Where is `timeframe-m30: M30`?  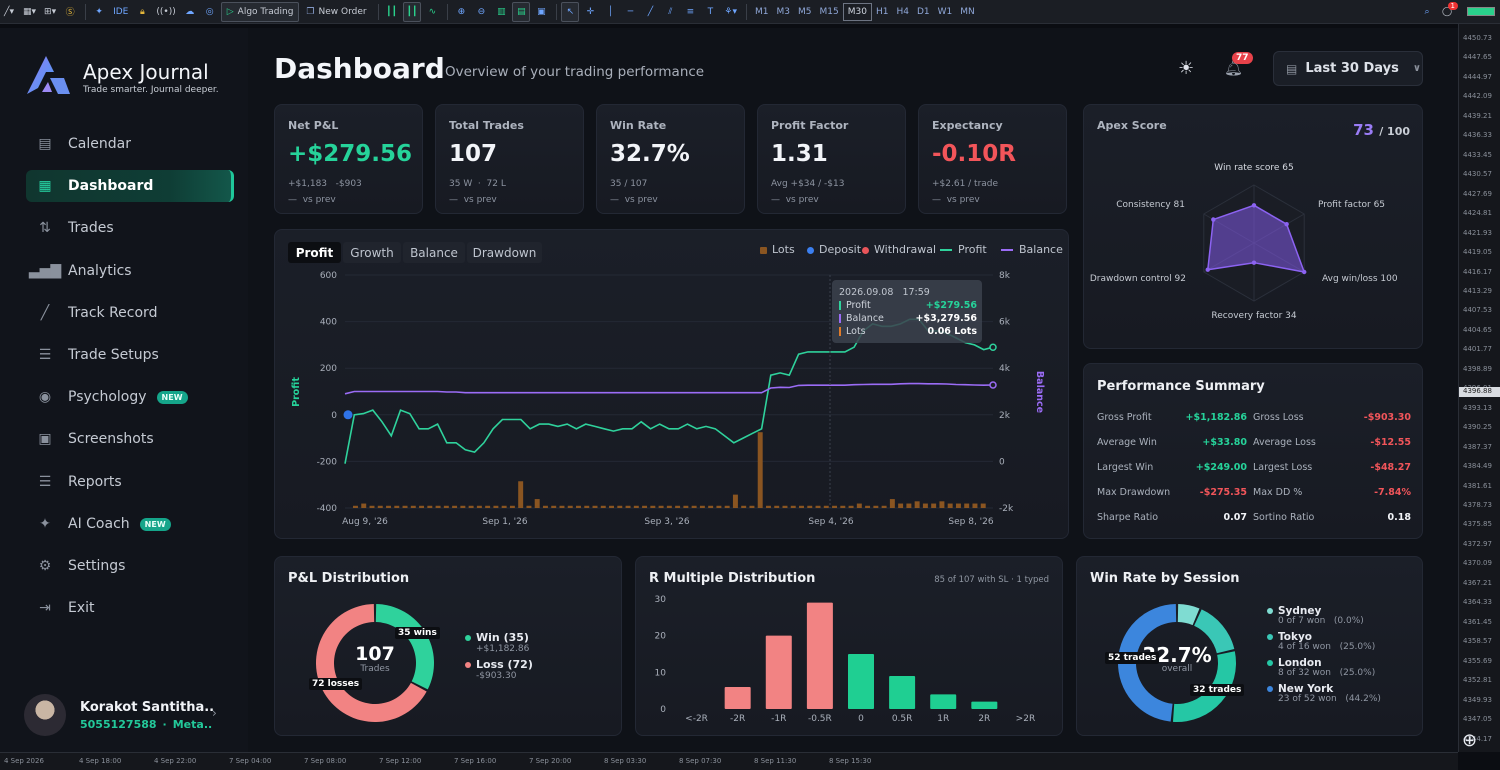
timeframe-m30: M30 is located at coordinates (857, 11).